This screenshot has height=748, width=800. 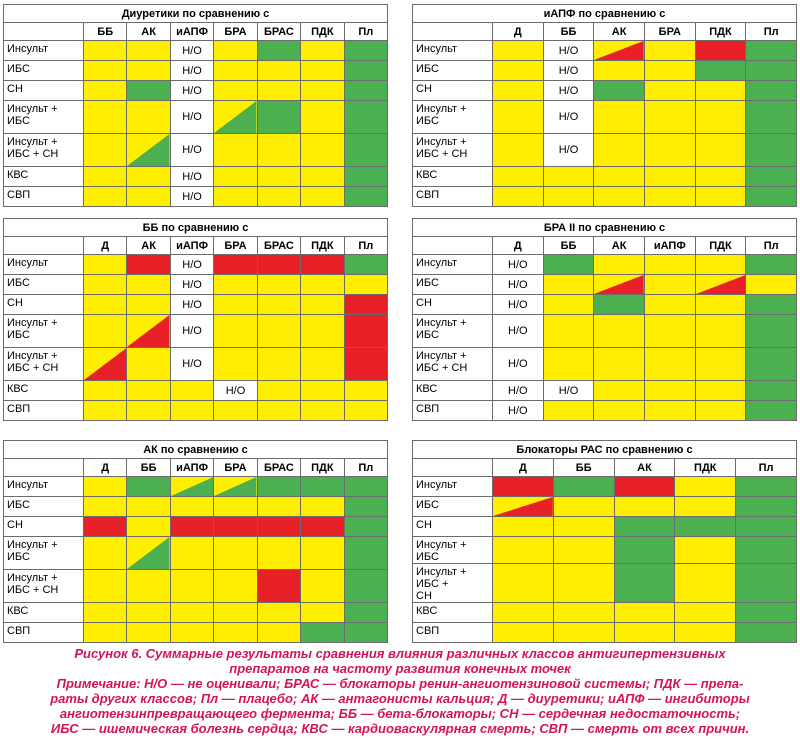 I want to click on header-corner-cell, so click(x=452, y=467).